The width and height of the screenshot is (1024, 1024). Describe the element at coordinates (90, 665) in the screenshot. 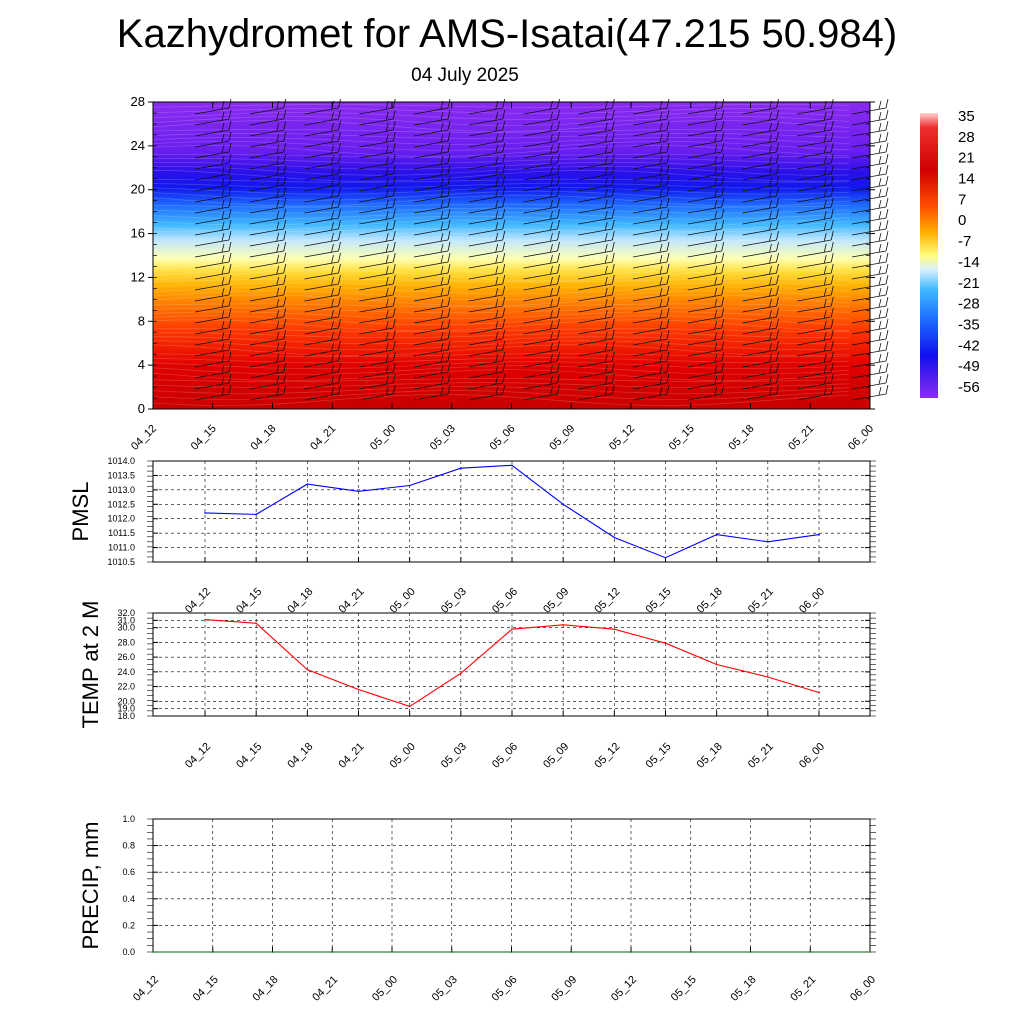

I see `y-axis-title: TEMP at 2 M` at that location.